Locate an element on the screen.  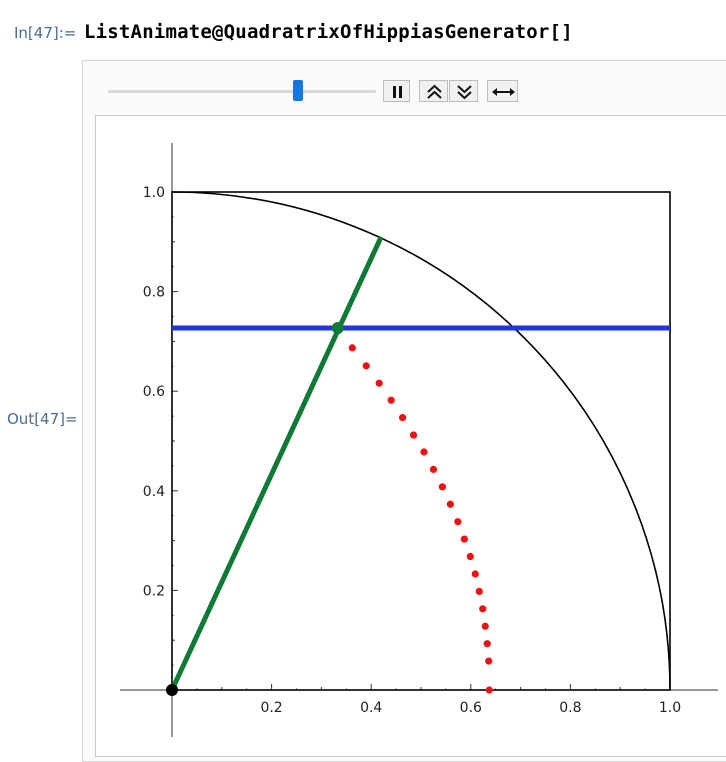
pause-button is located at coordinates (396, 91).